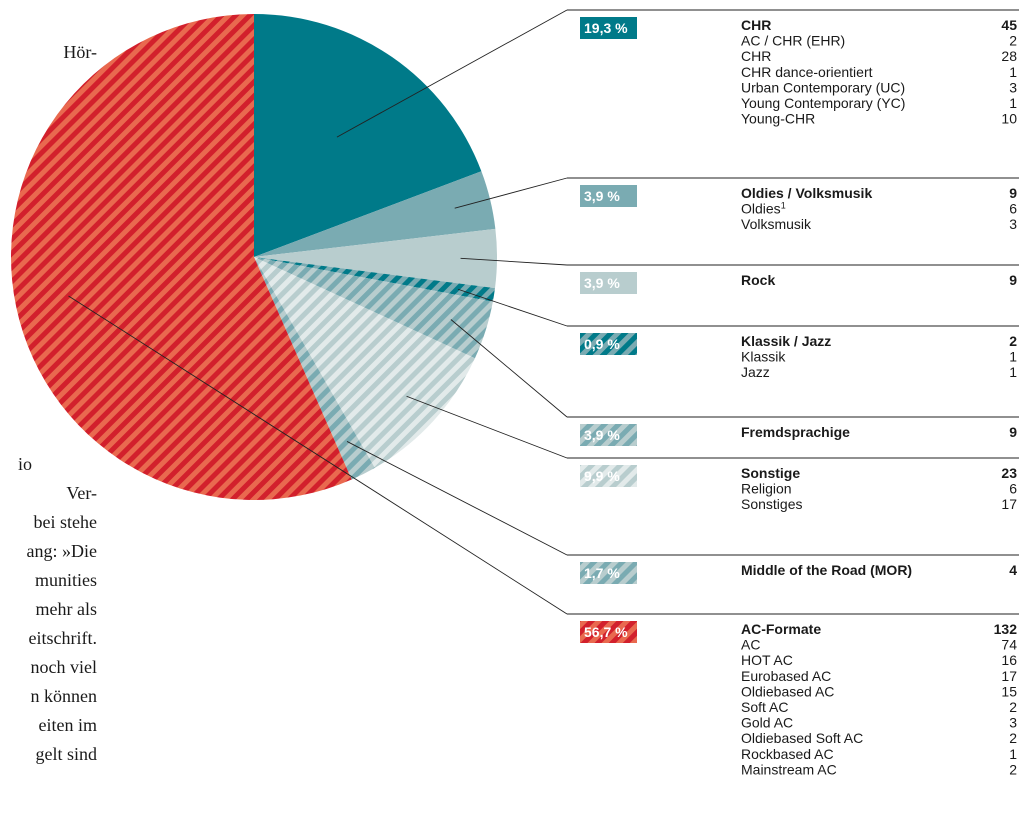 Image resolution: width=1019 pixels, height=818 pixels. Describe the element at coordinates (763, 209) in the screenshot. I see `item-name: Oldies1` at that location.